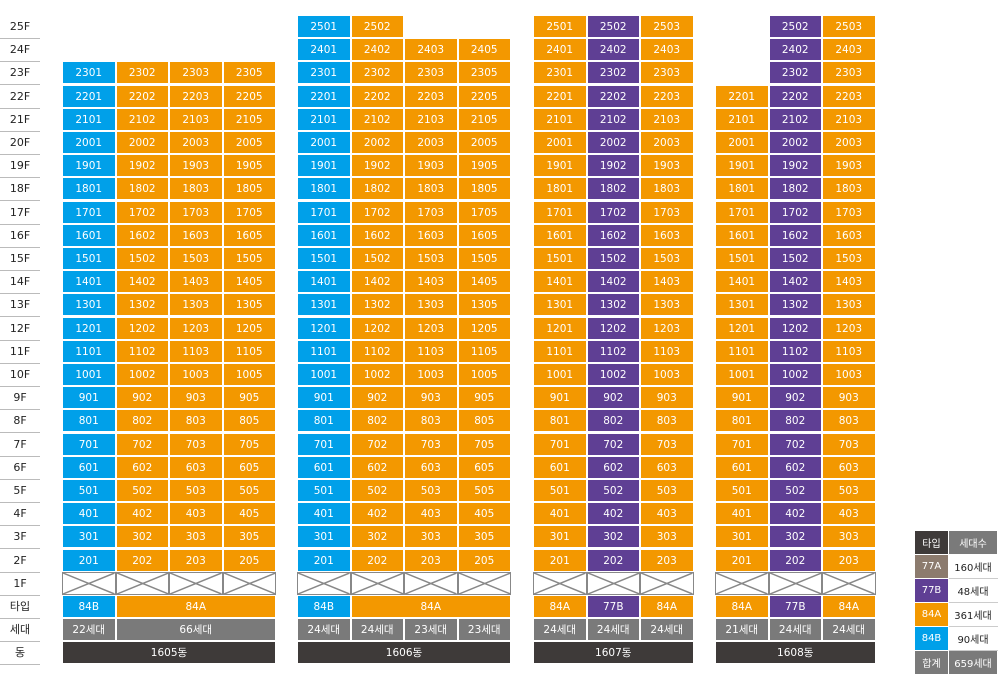 The image size is (1000, 687). I want to click on unit-cell: 1602, so click(613, 235).